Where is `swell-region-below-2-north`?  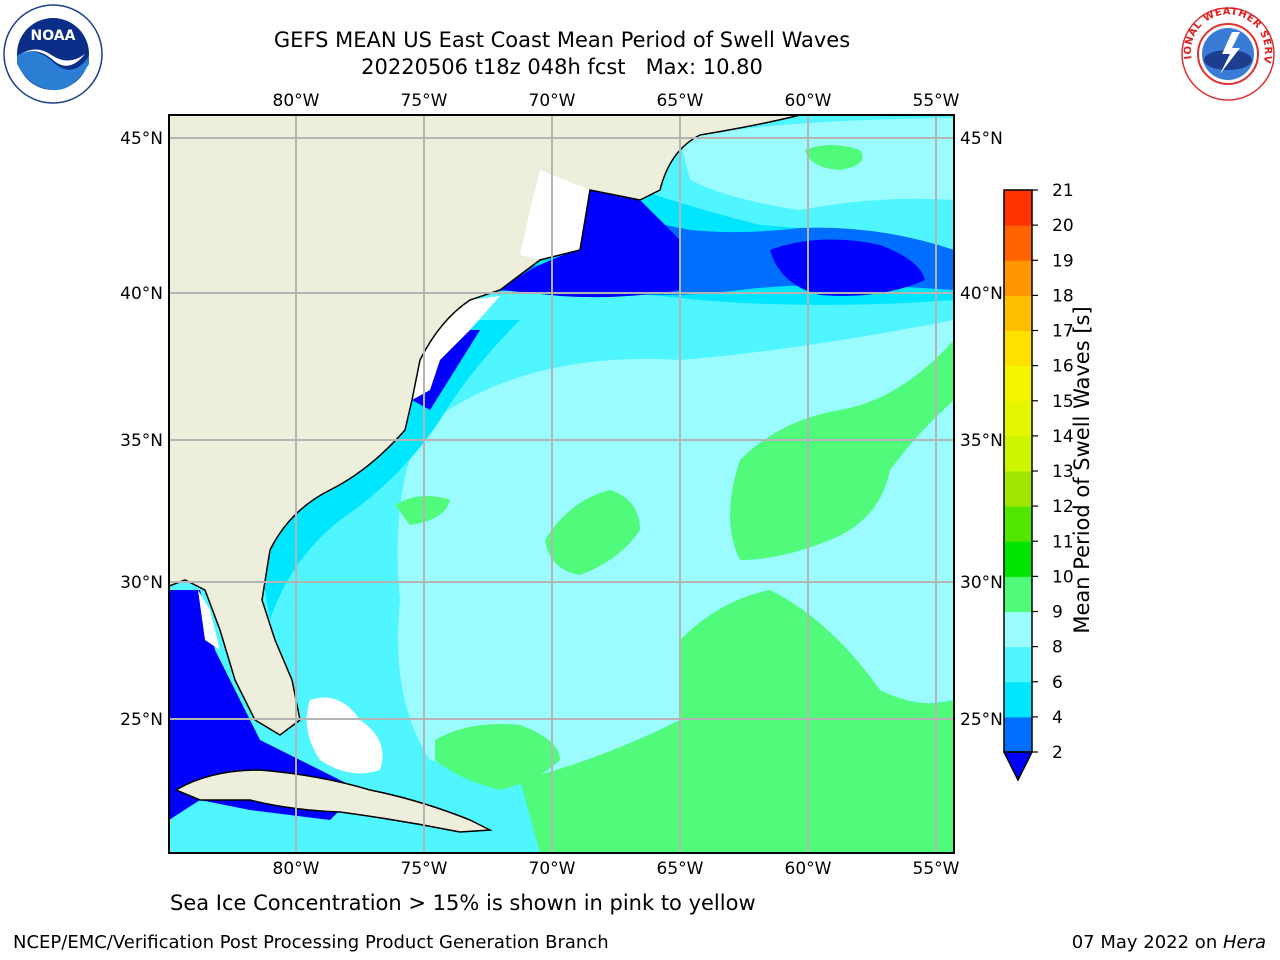 swell-region-below-2-north is located at coordinates (590, 244).